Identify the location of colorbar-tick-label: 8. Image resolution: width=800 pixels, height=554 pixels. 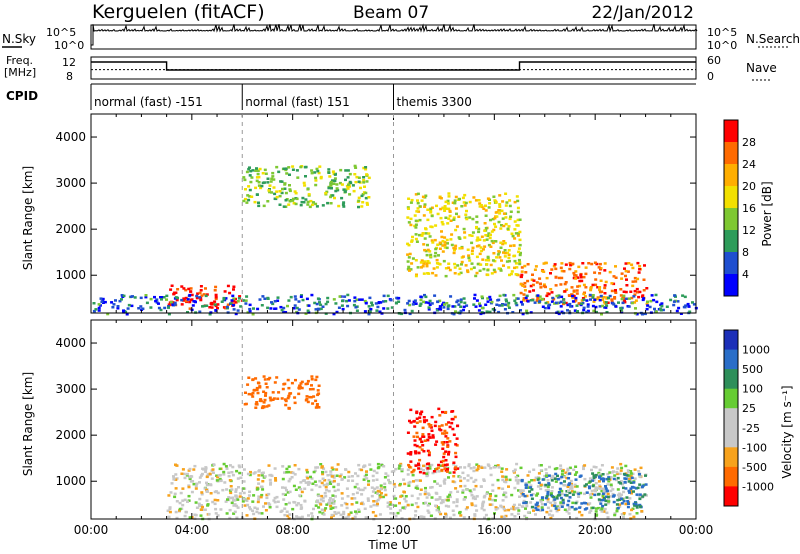
(745, 252).